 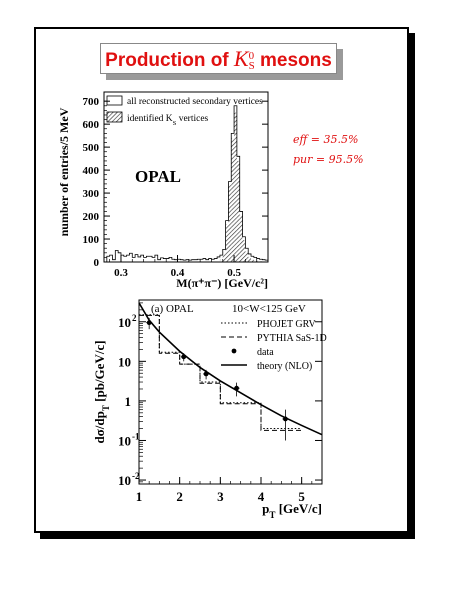 I want to click on efficiency-purity-annotation: eff = 35.5% pur = 95.5%, so click(x=328, y=150).